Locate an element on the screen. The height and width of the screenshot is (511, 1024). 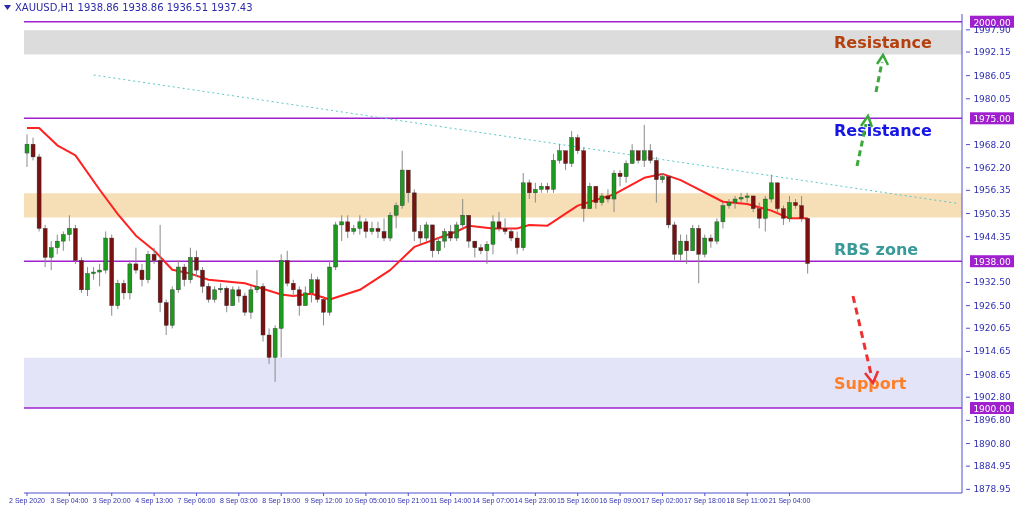
y-tick-label: 1914.65 is located at coordinates (992, 351).